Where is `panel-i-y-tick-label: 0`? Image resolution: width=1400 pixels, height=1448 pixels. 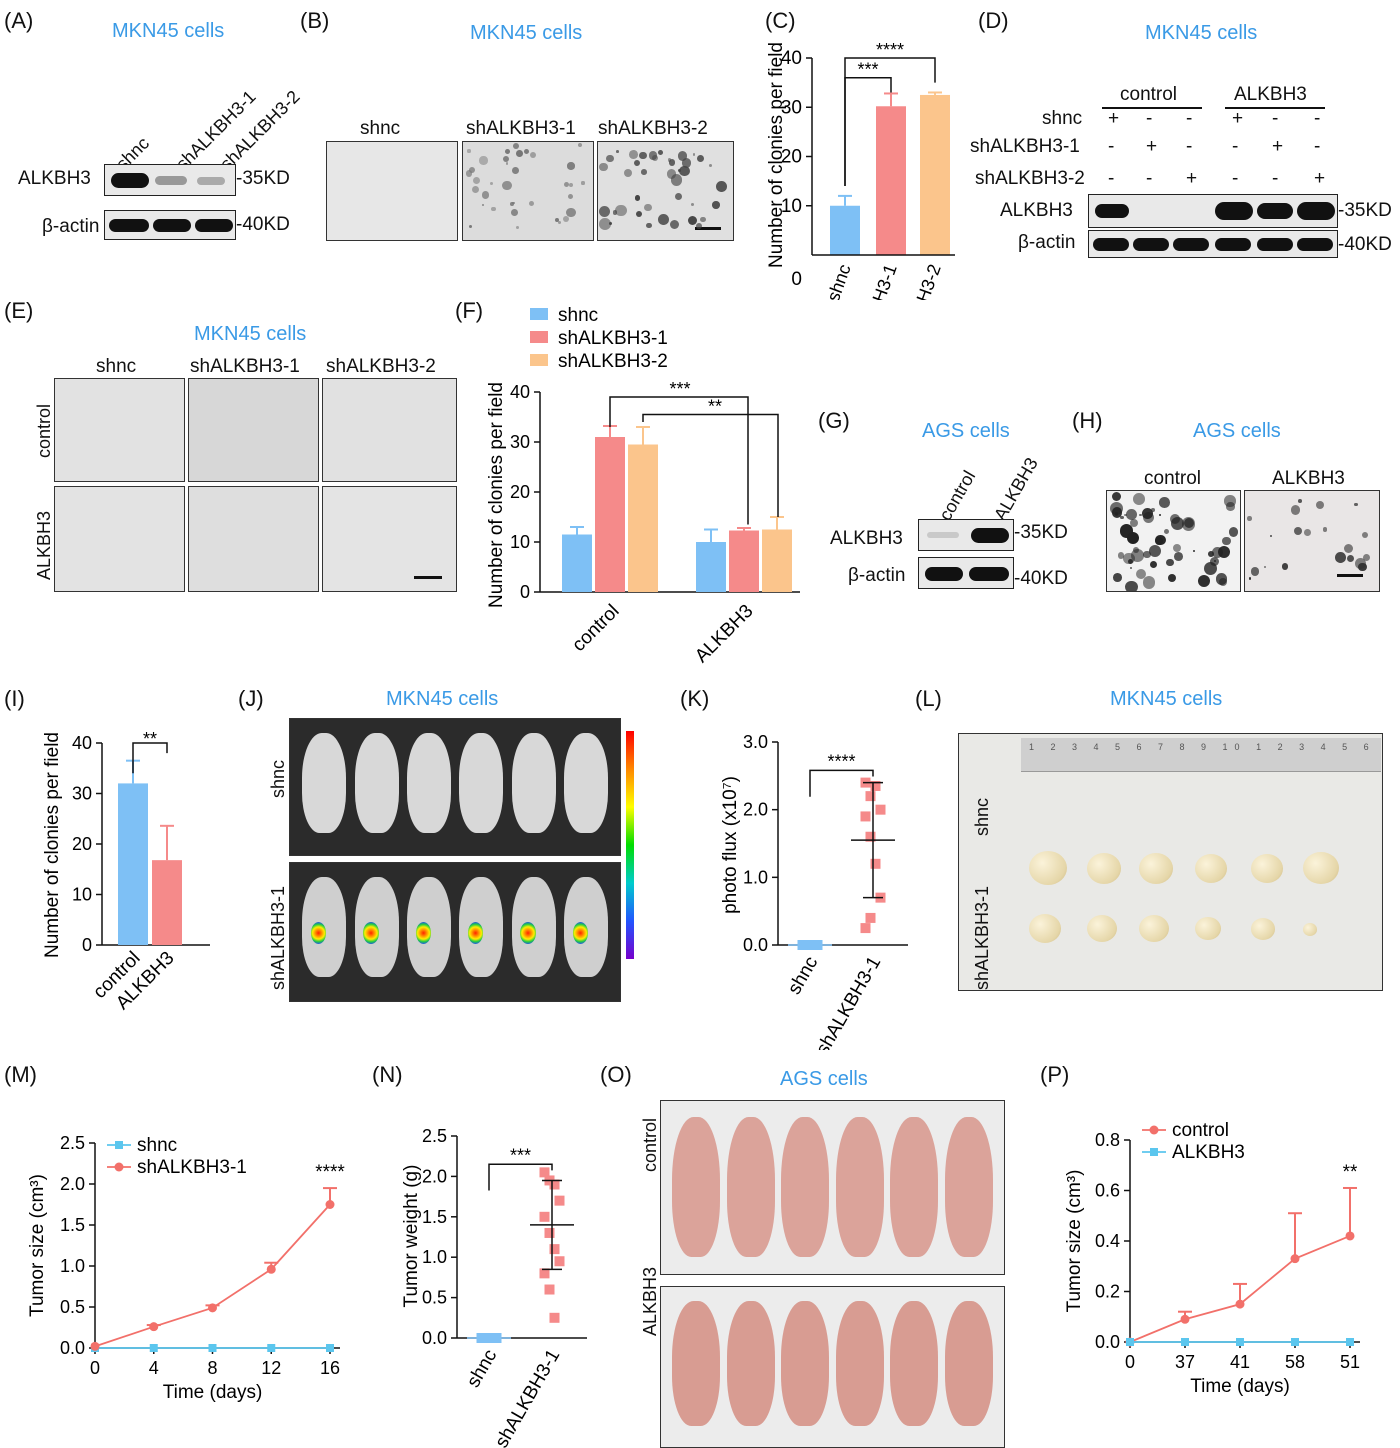
panel-i-y-tick-label: 0 is located at coordinates (87, 945).